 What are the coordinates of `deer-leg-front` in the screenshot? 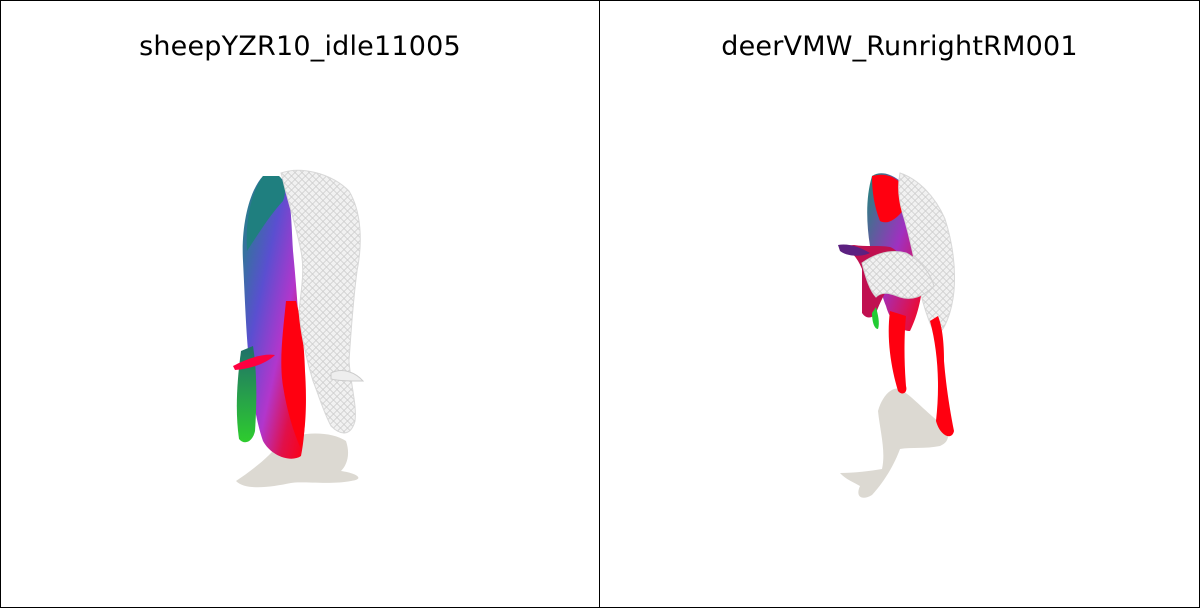 It's located at (897, 352).